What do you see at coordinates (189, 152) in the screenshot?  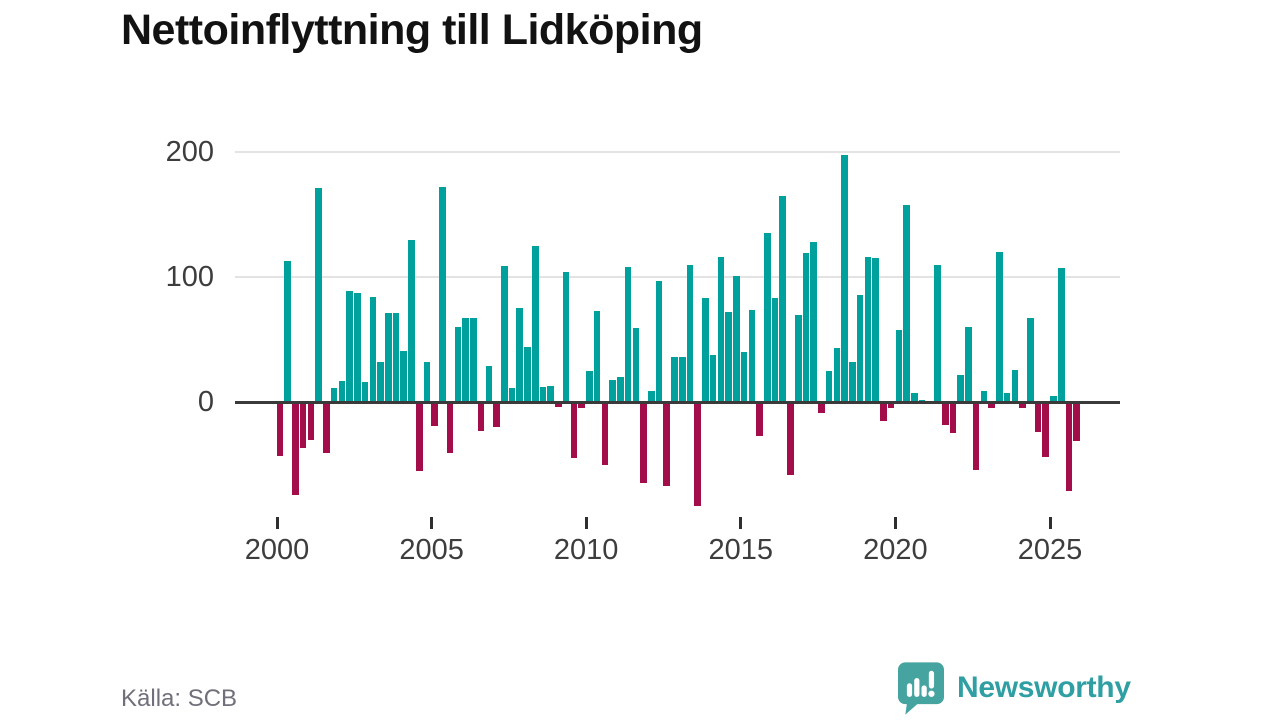 I see `y-axis-tick-label: 200` at bounding box center [189, 152].